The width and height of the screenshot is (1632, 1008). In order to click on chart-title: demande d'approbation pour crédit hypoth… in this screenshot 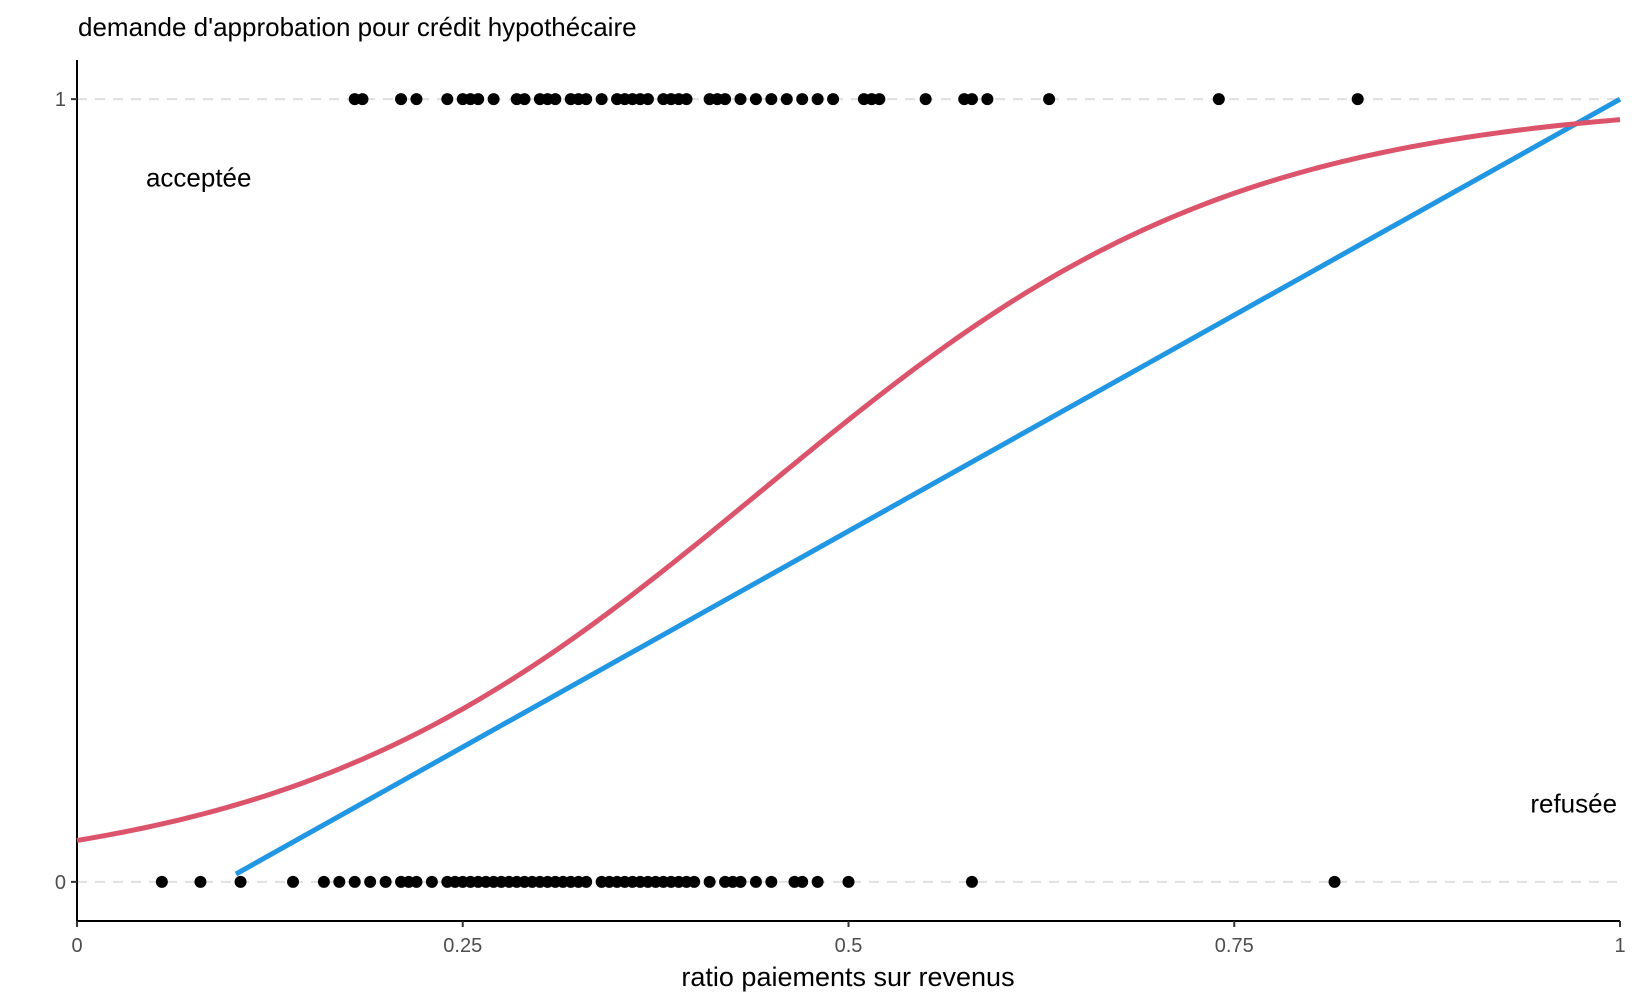, I will do `click(357, 27)`.